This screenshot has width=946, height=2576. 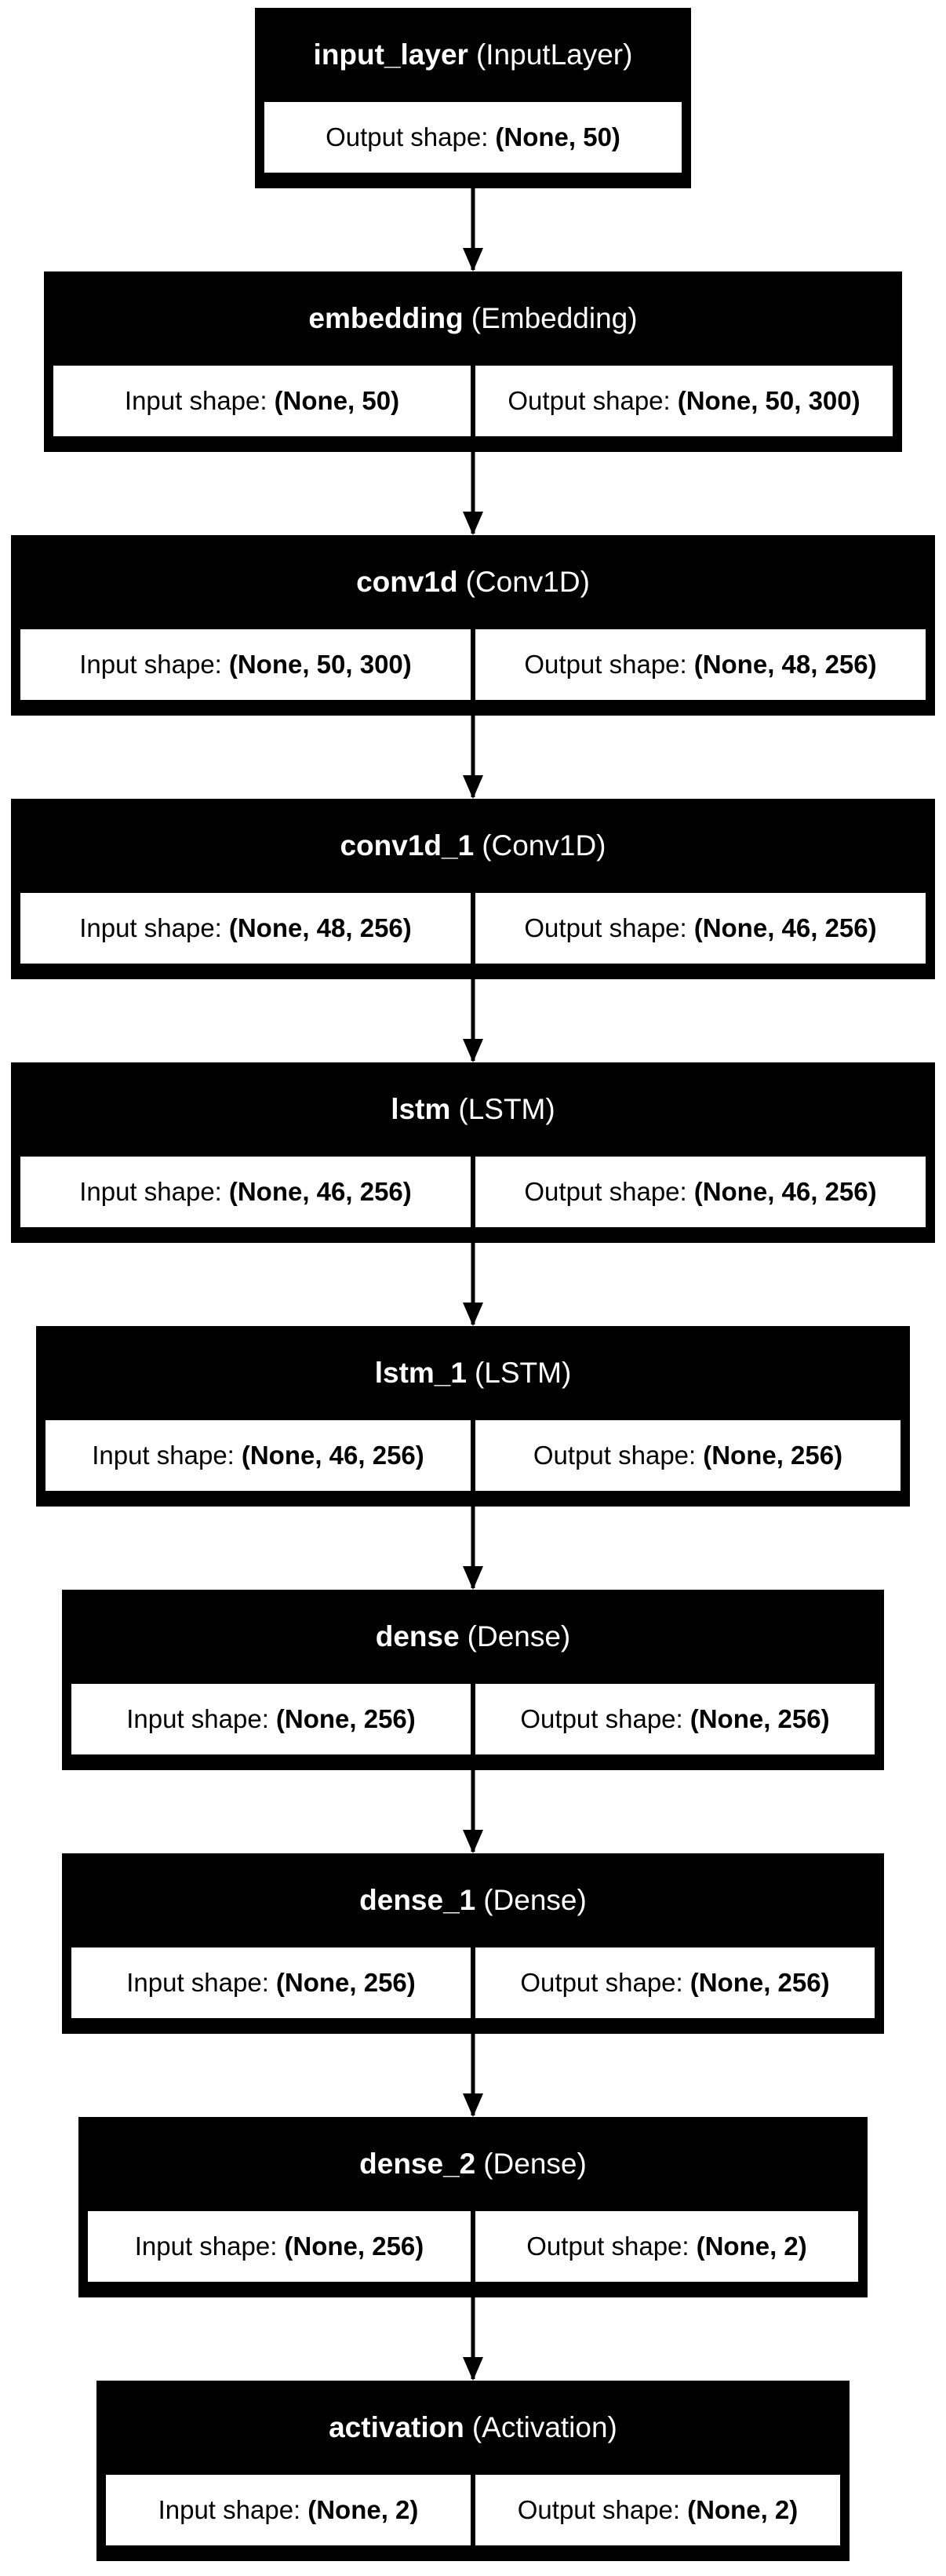 I want to click on layer-type: (LSTM), so click(x=506, y=1109).